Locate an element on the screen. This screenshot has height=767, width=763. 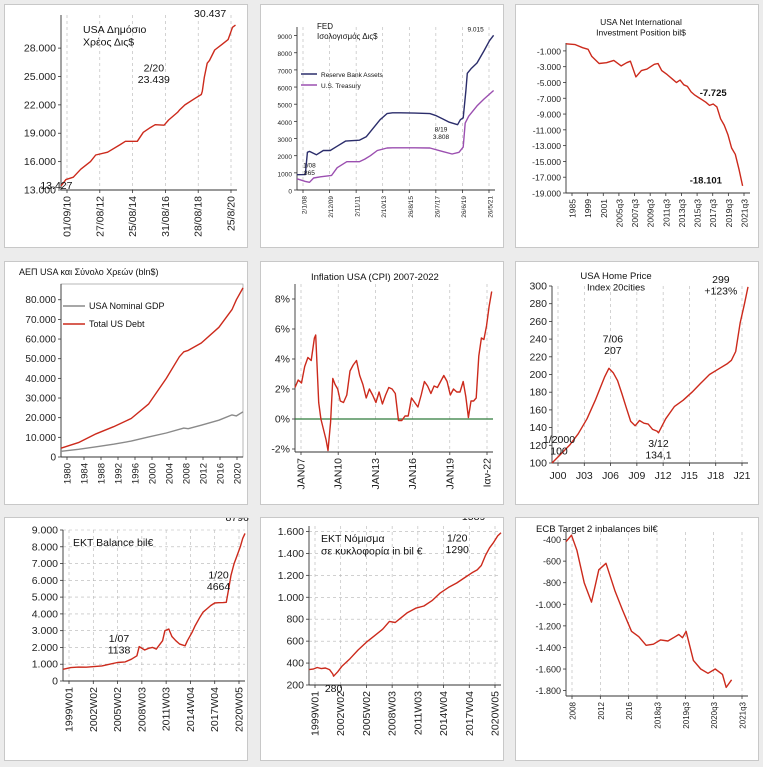
y-tick-label: 28.000 is located at coordinates (40, 49).